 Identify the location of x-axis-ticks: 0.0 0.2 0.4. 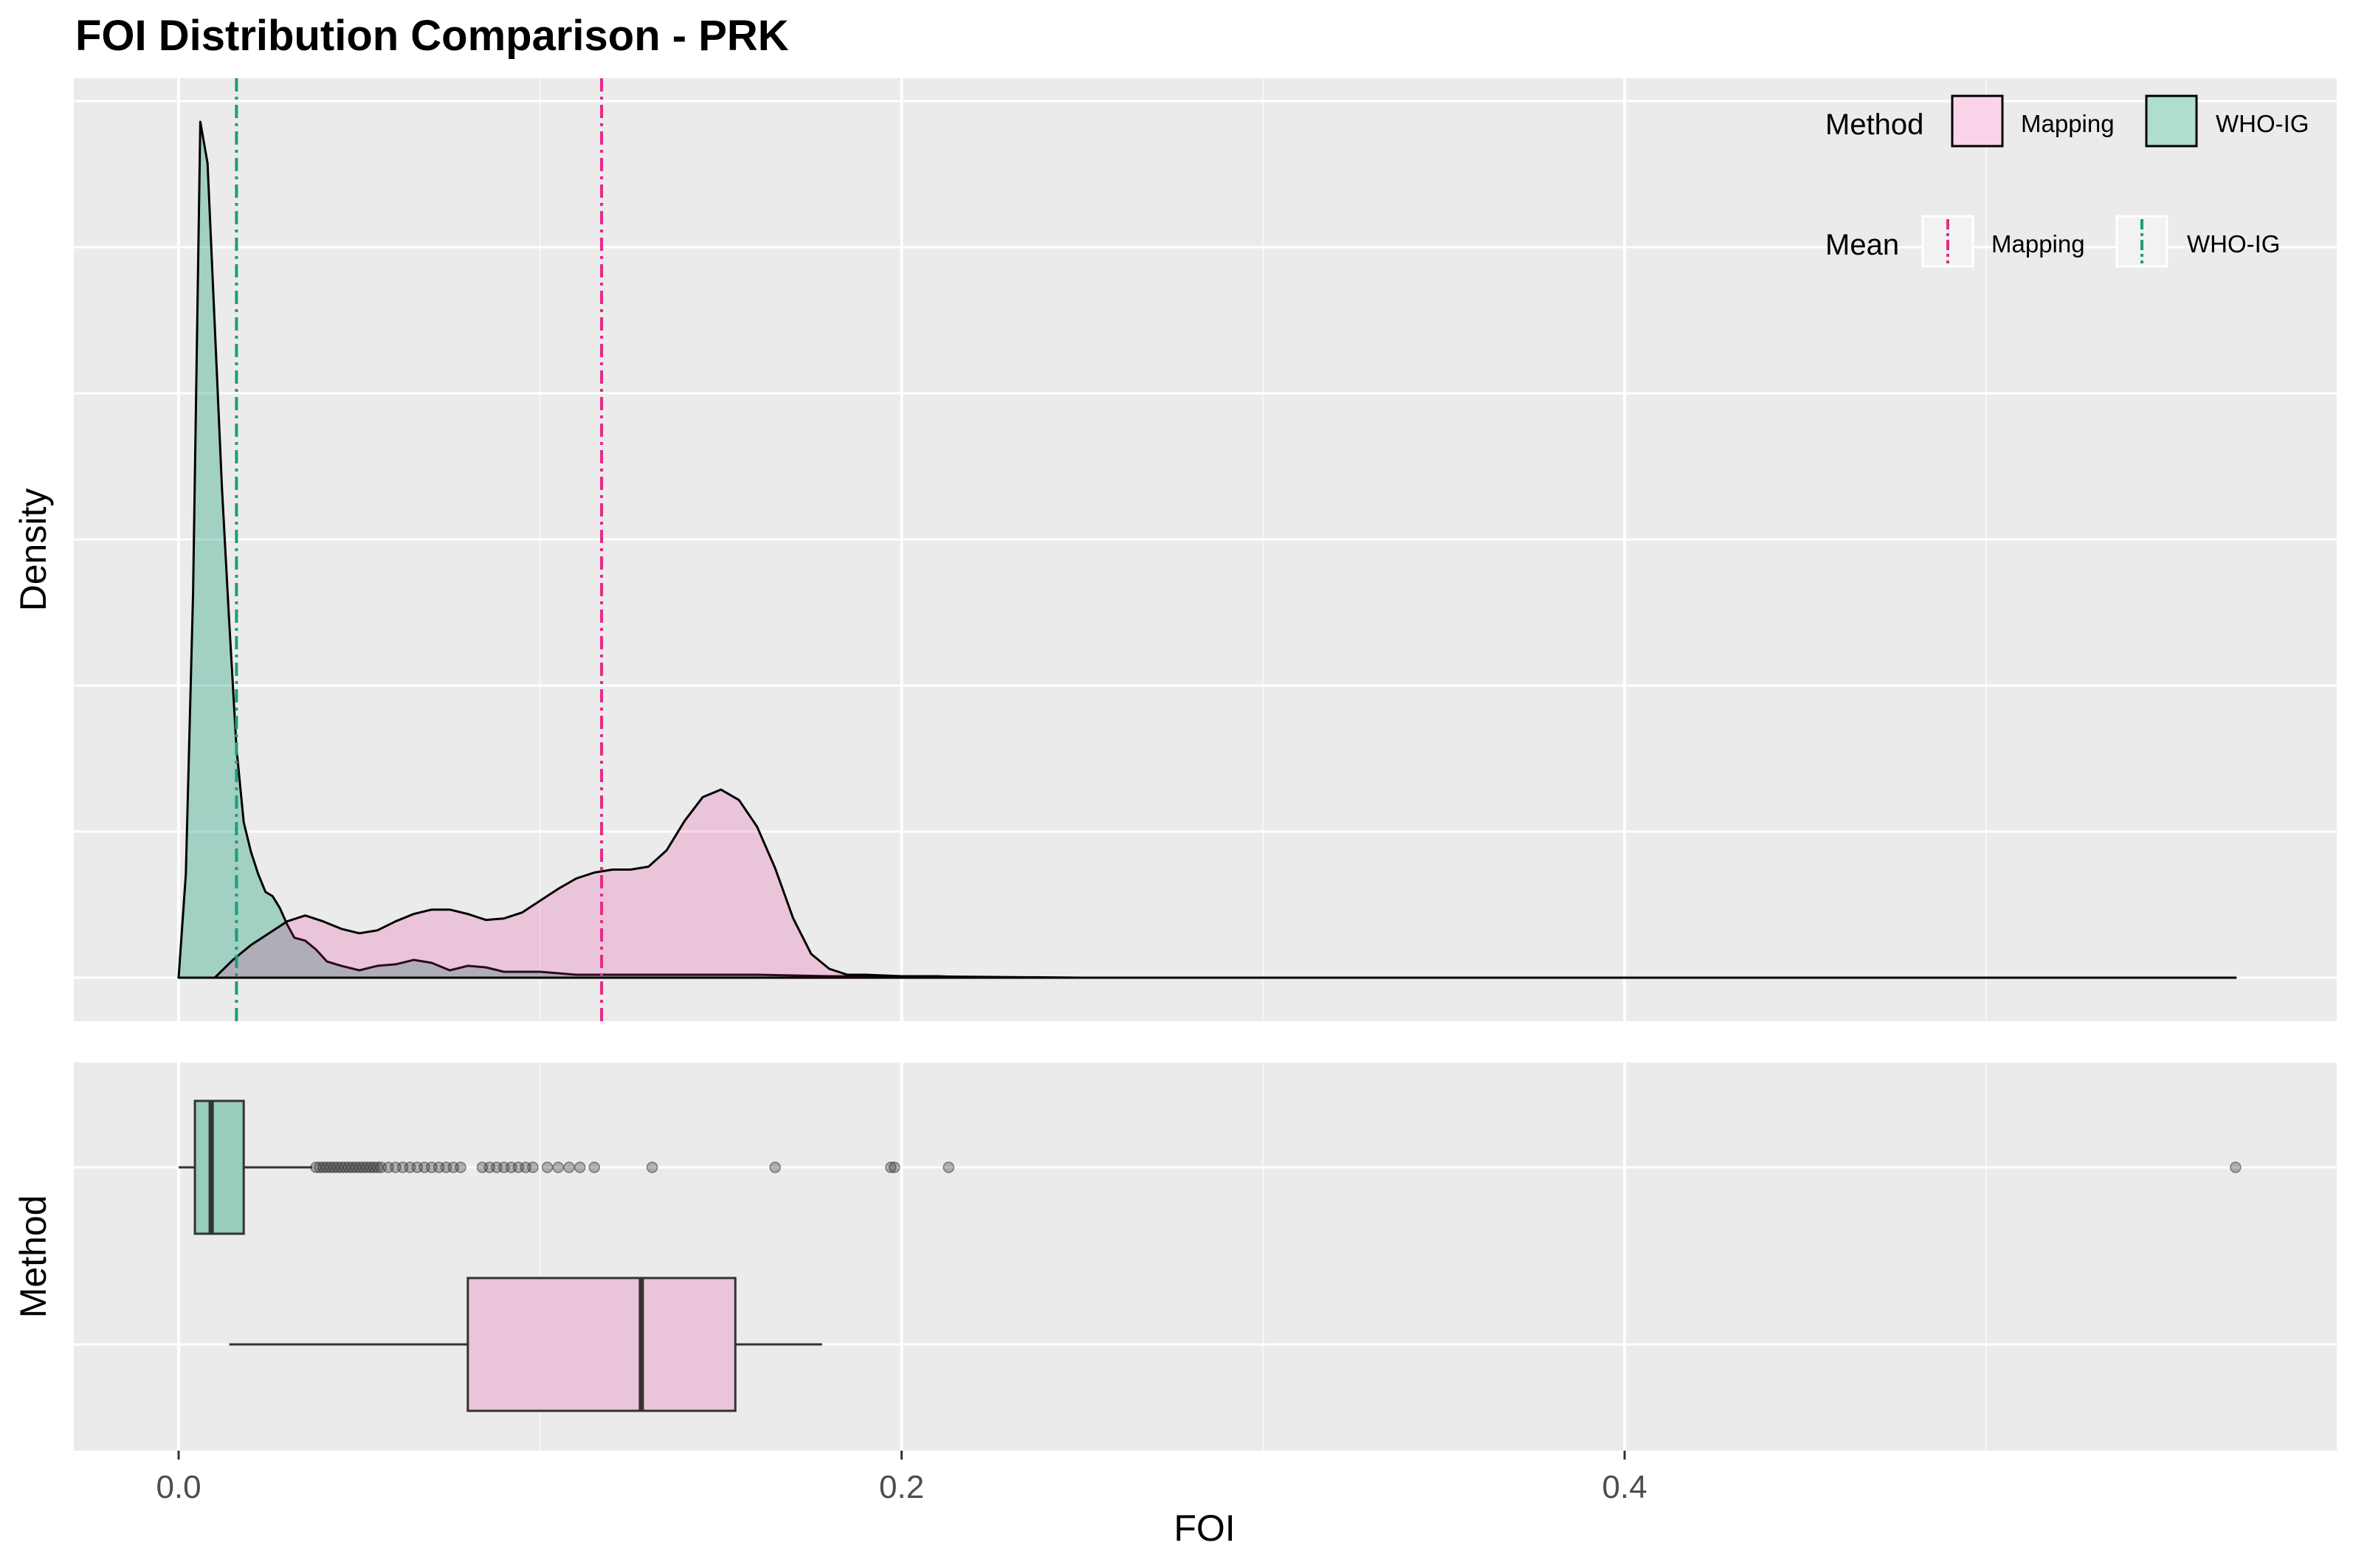
(901, 1478).